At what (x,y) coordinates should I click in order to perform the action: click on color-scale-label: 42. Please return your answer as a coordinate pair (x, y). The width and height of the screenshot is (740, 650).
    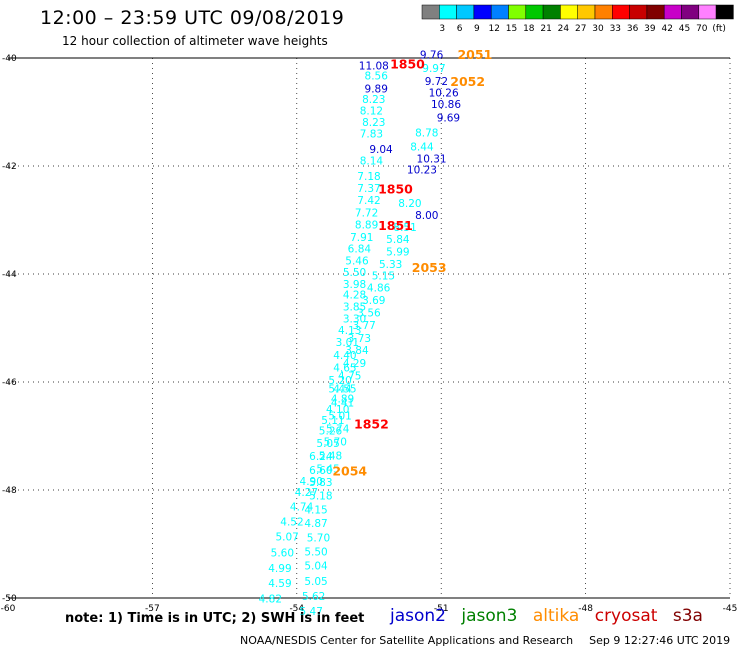
    Looking at the image, I should click on (666, 29).